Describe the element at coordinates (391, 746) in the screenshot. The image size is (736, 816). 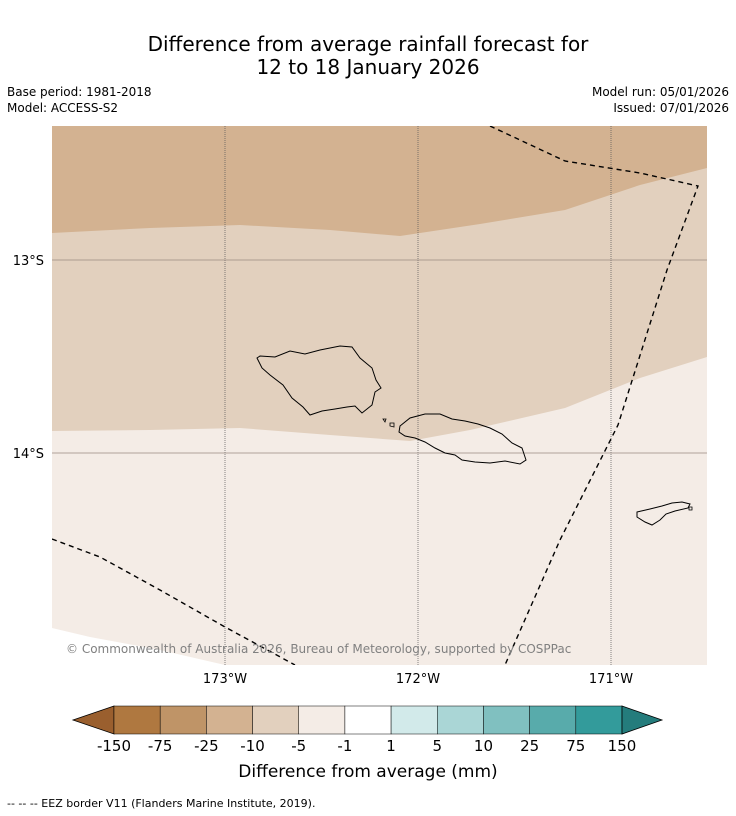
I see `colorbar-tick-label: 1` at that location.